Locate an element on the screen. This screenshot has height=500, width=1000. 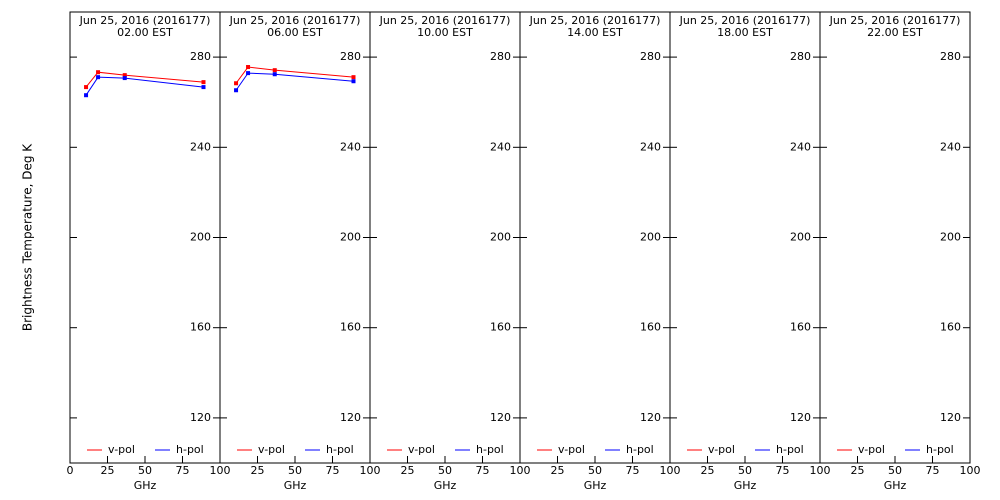
panel-subtitle: 14.00 EST is located at coordinates (595, 32).